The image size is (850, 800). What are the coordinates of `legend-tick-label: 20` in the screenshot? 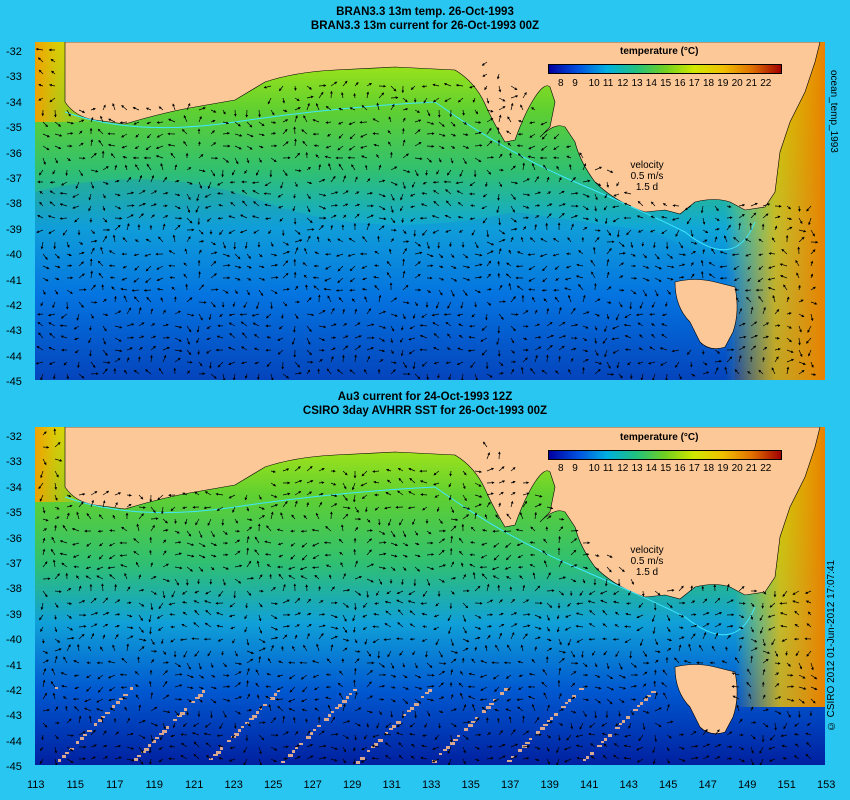 It's located at (737, 83).